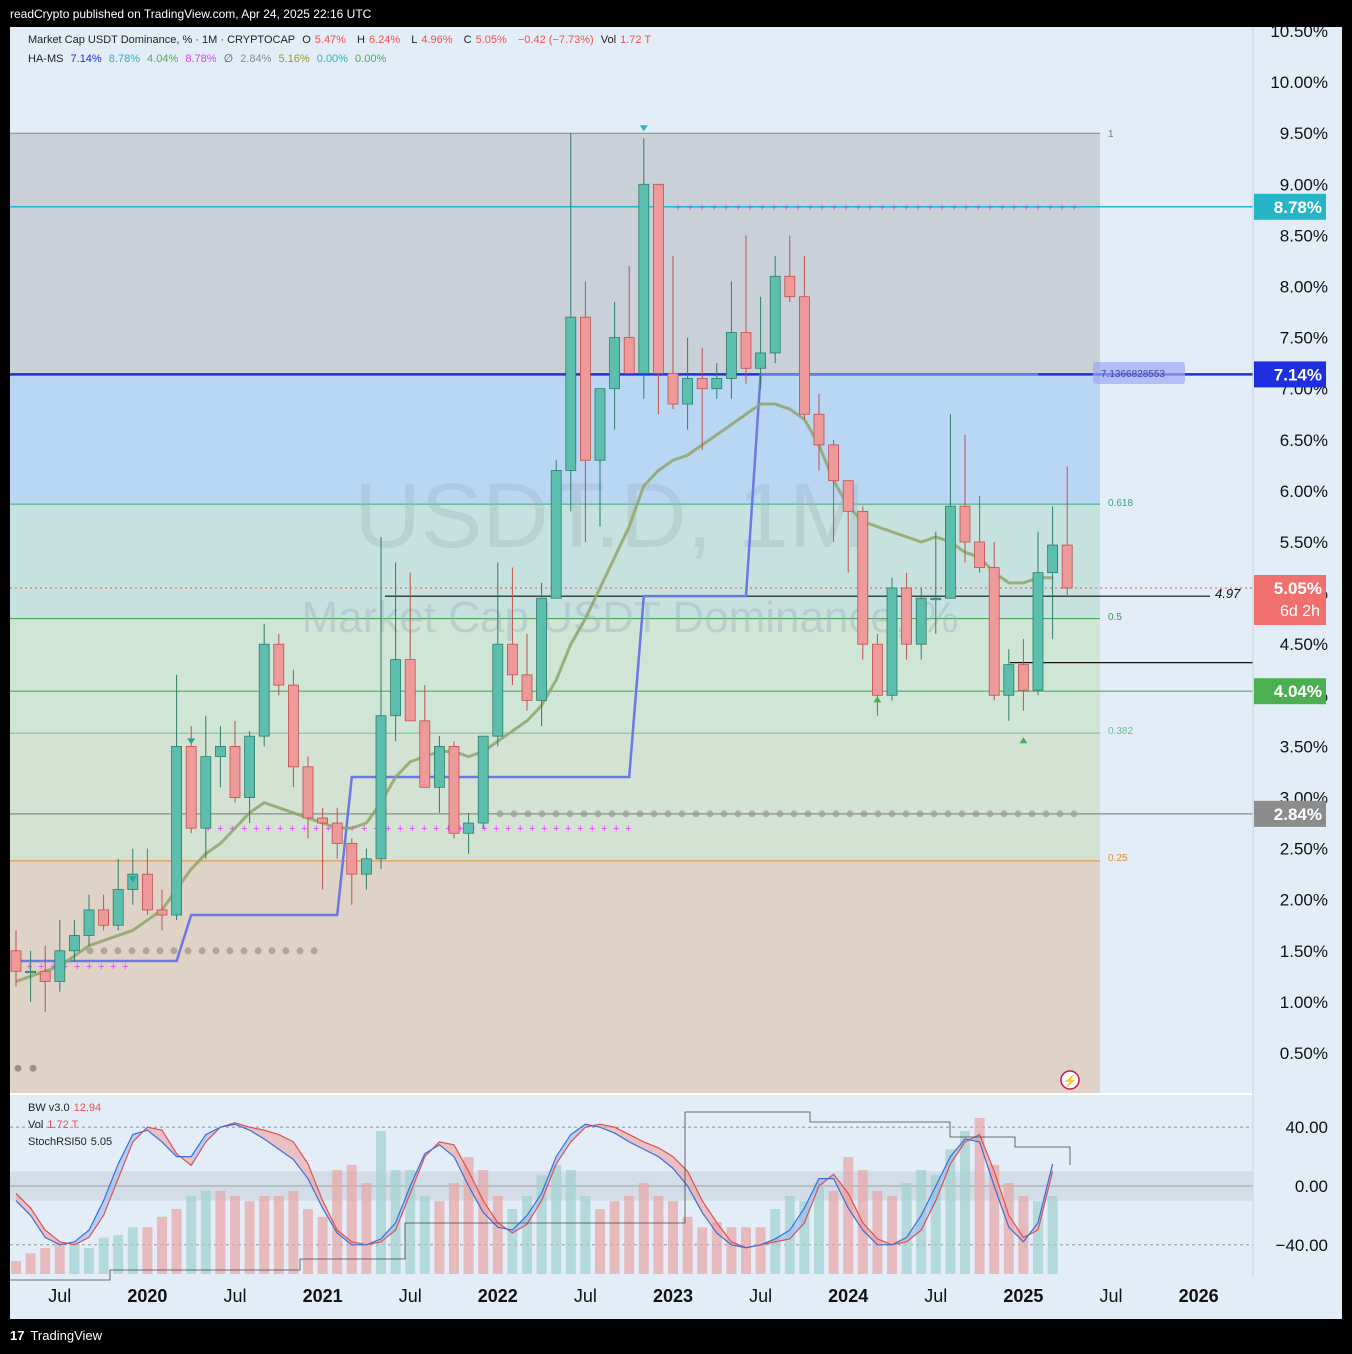  What do you see at coordinates (433, 40) in the screenshot?
I see `legend-low: L 4.96%` at bounding box center [433, 40].